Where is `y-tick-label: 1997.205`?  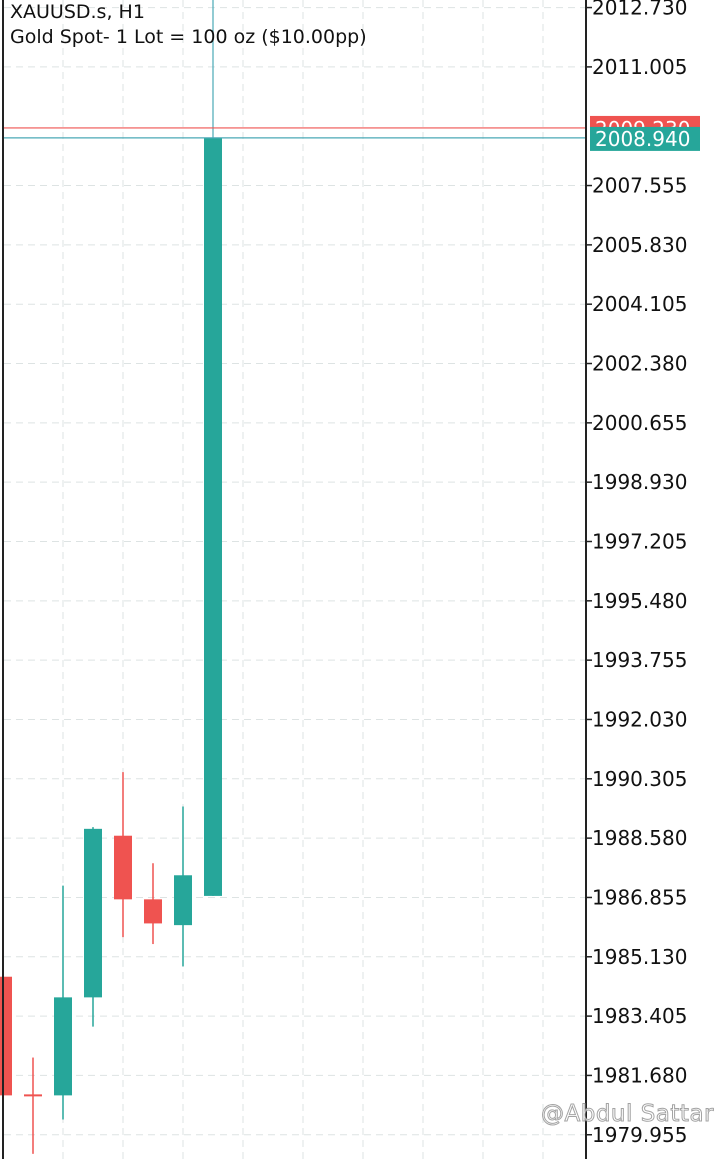
y-tick-label: 1997.205 is located at coordinates (639, 541).